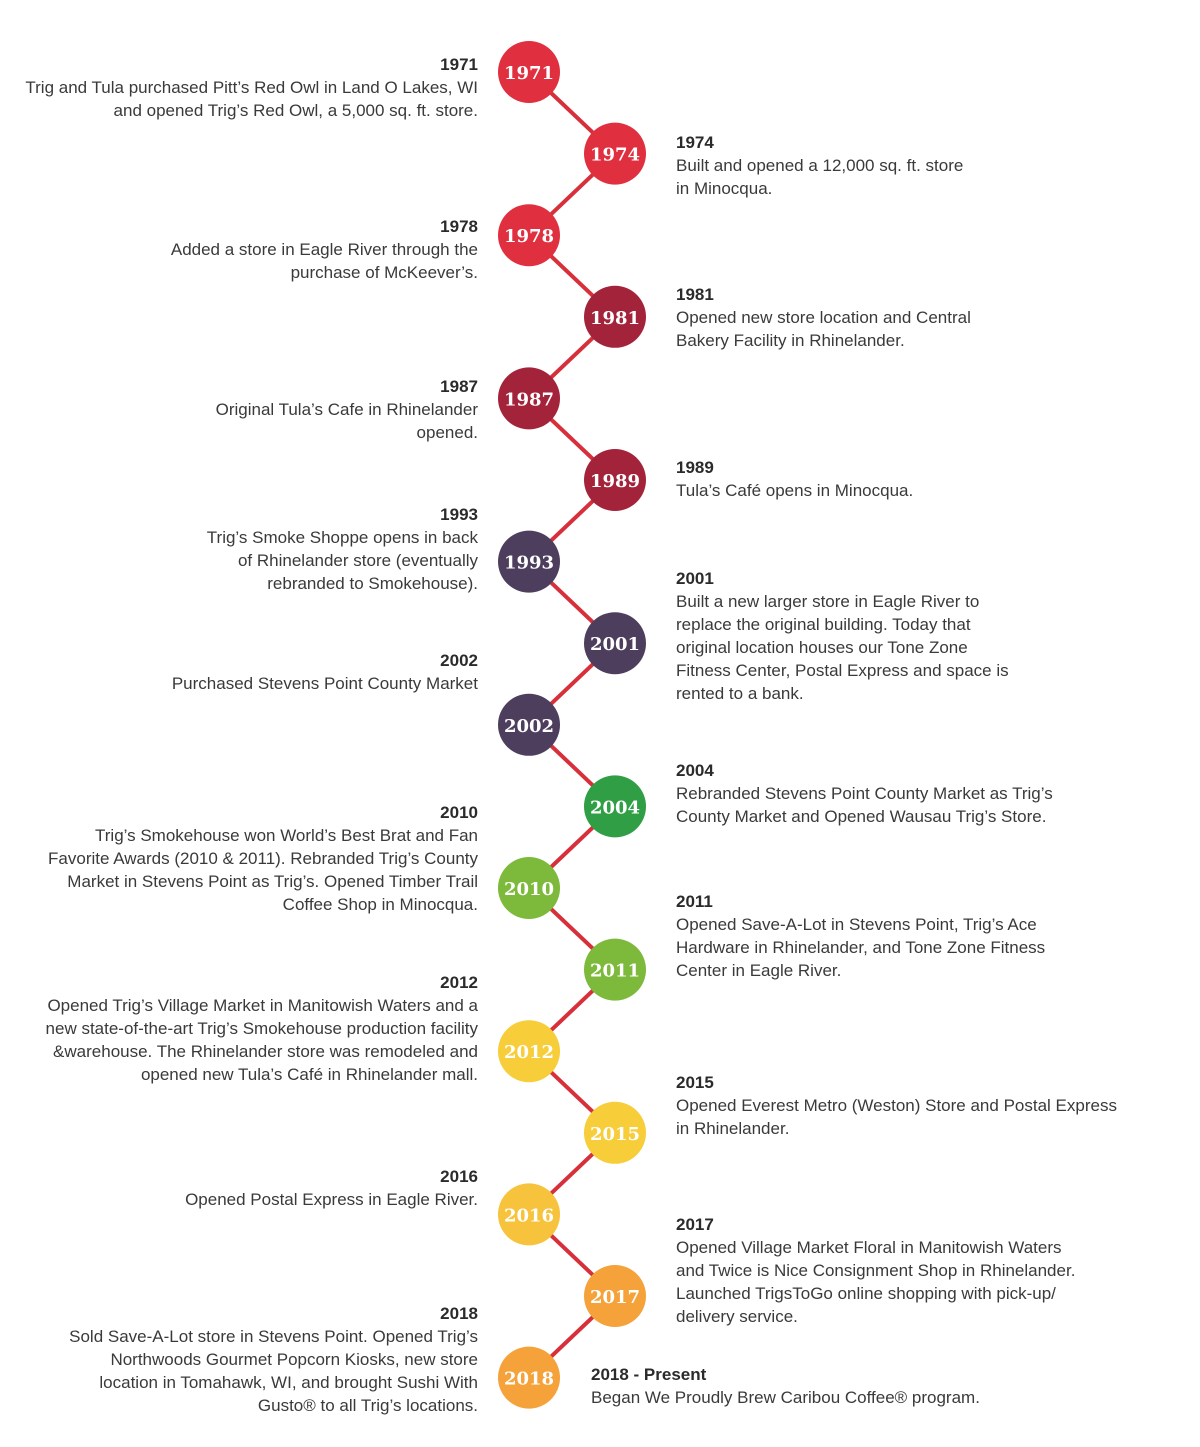 The width and height of the screenshot is (1200, 1447). I want to click on year-node-label: 2004, so click(615, 807).